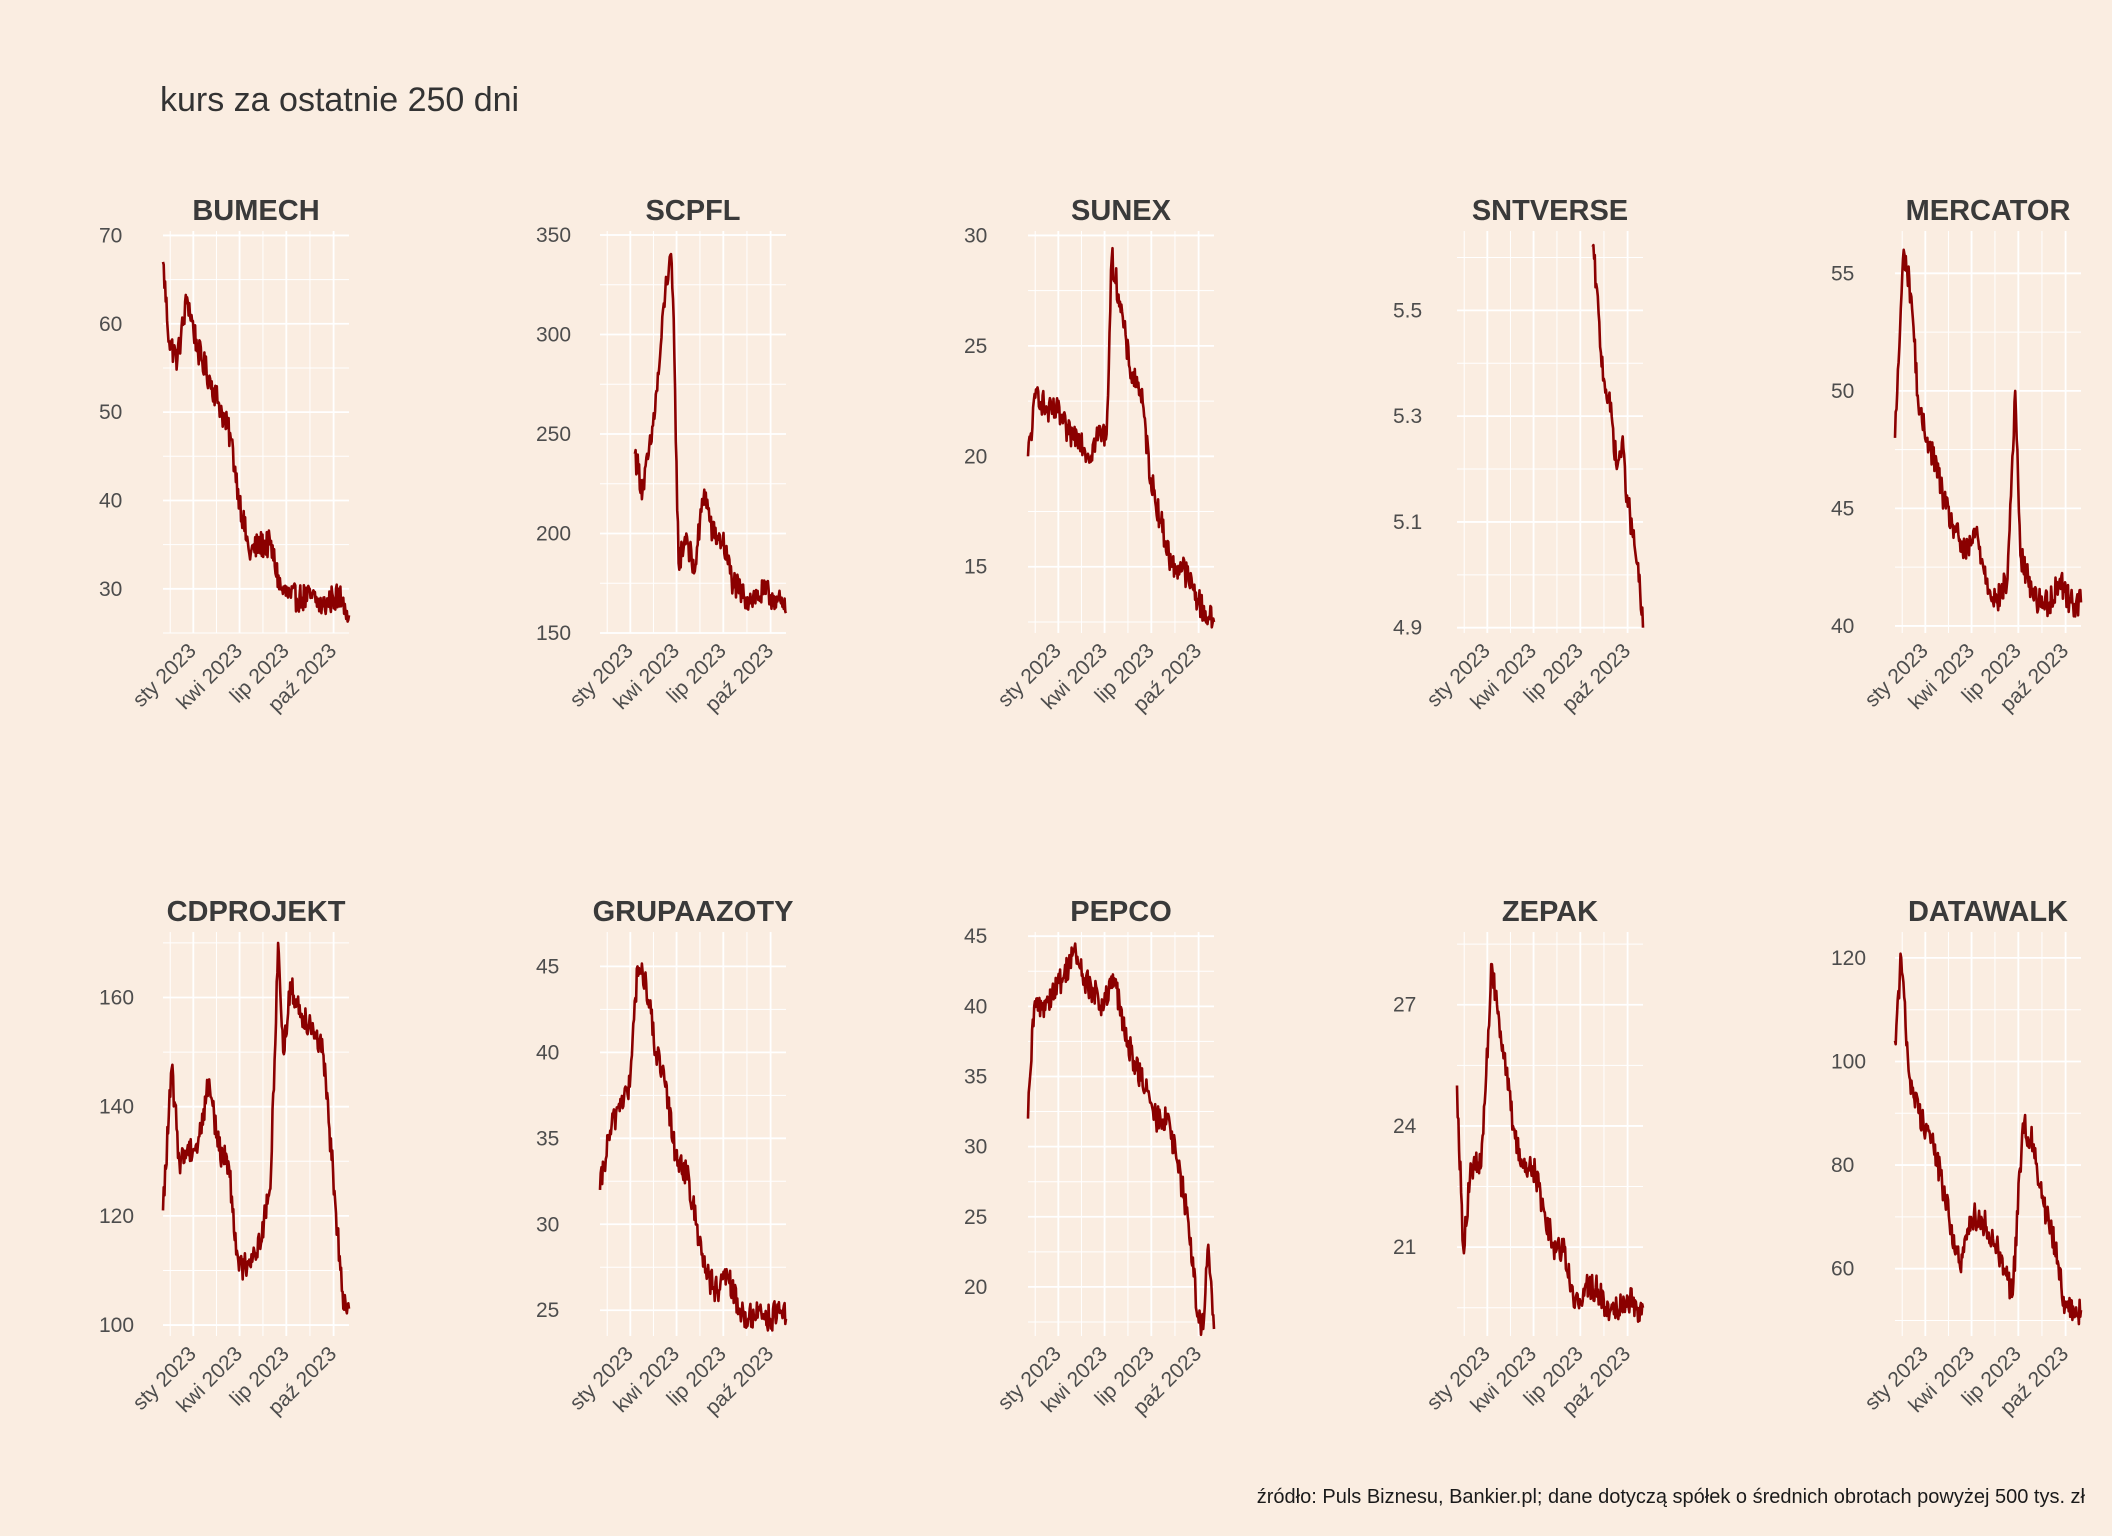 The height and width of the screenshot is (1536, 2112). I want to click on chart-title: kurs za ostatnie 250 dni, so click(339, 100).